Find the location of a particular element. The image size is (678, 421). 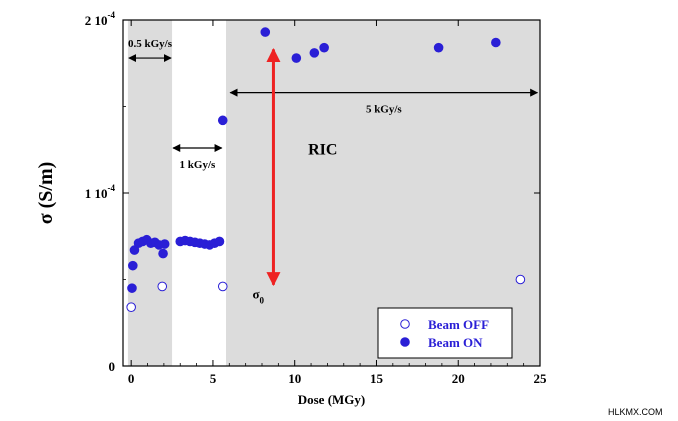

x-axis-label: Dose (MGy) is located at coordinates (332, 399).